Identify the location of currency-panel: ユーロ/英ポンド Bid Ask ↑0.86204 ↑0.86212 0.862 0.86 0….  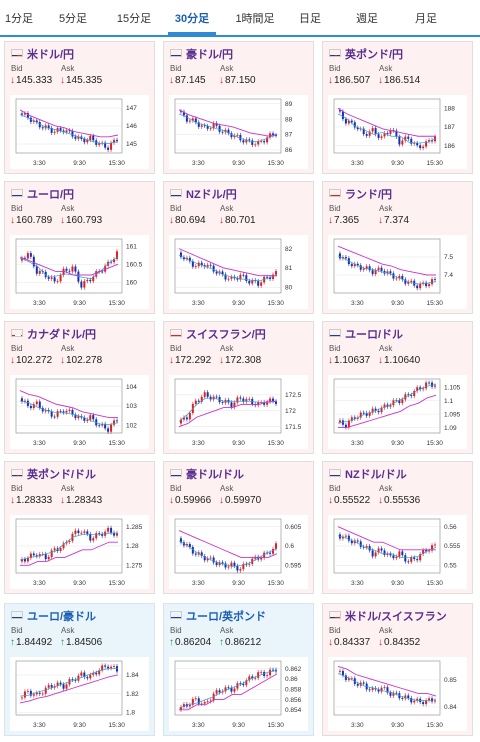
(238, 669).